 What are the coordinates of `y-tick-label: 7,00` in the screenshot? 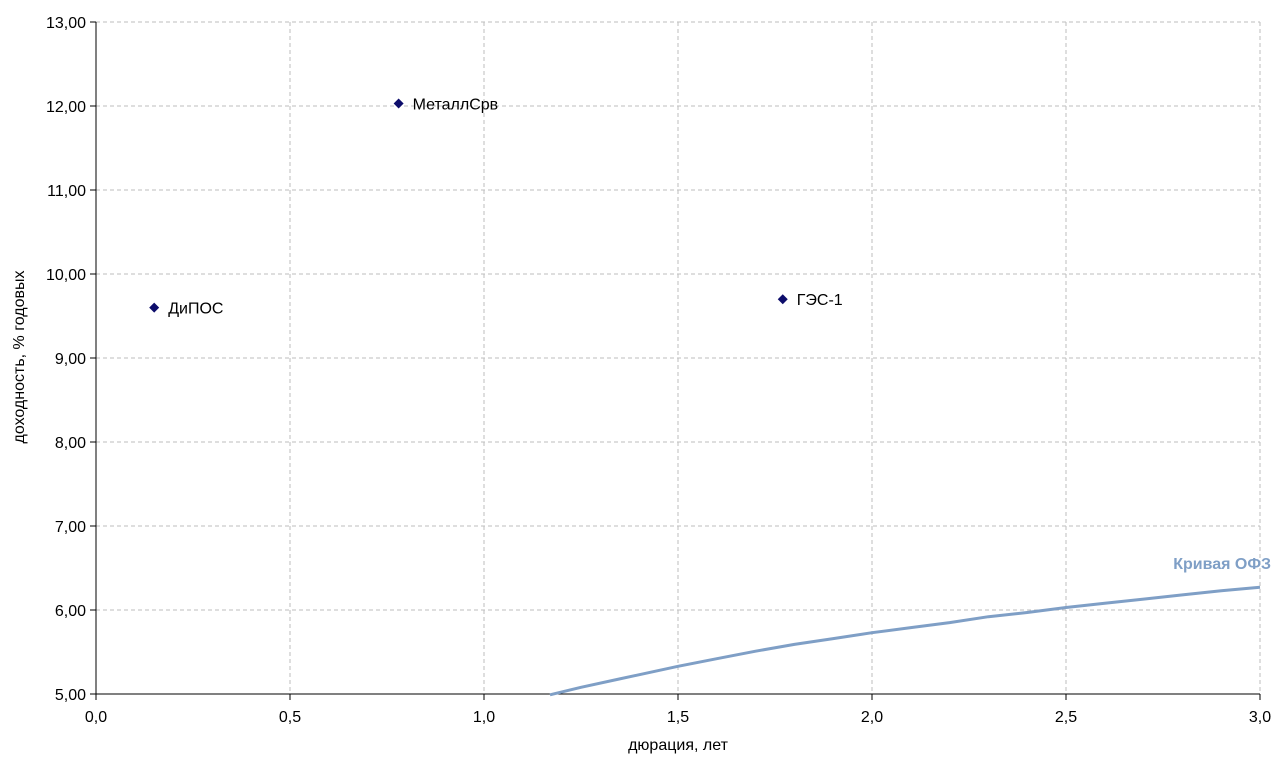 It's located at (70, 527).